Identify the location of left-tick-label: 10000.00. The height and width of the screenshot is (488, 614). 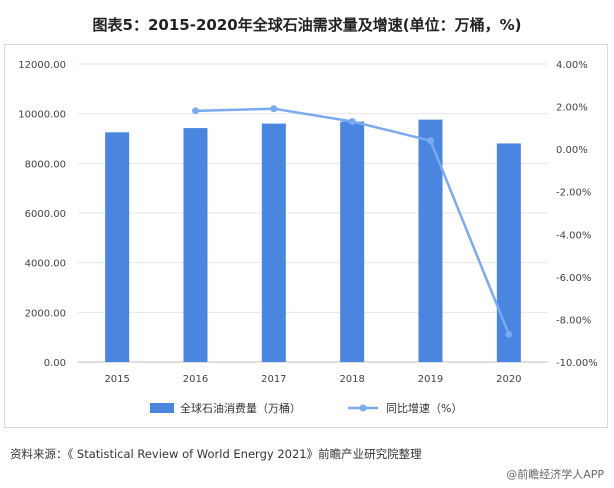
(42, 115).